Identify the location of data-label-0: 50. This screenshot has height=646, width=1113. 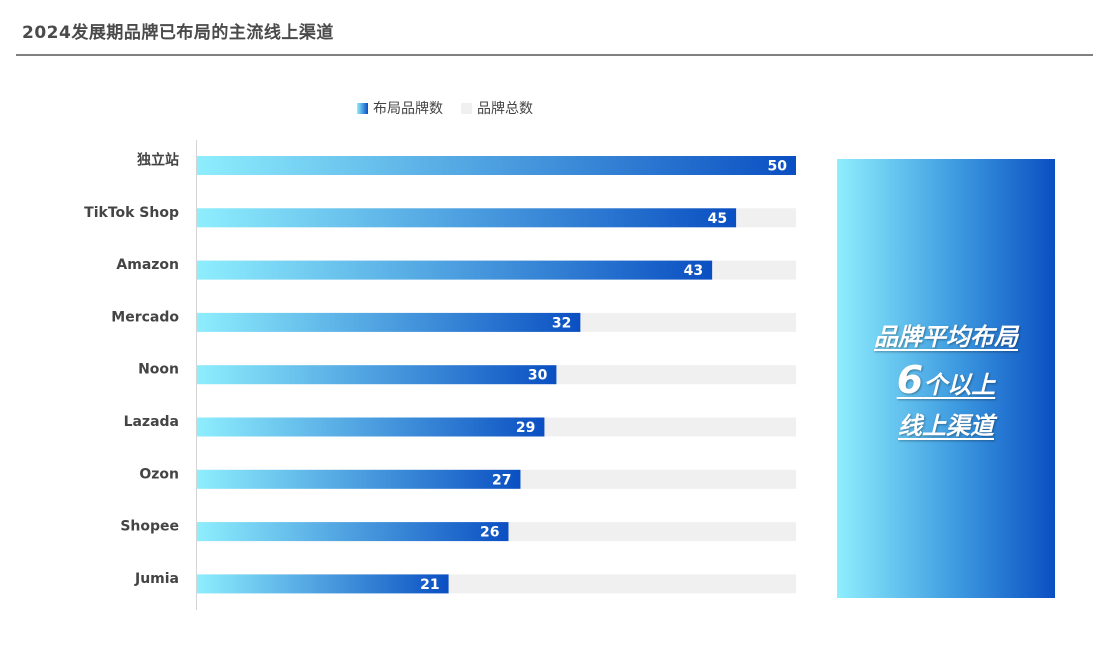
(778, 167).